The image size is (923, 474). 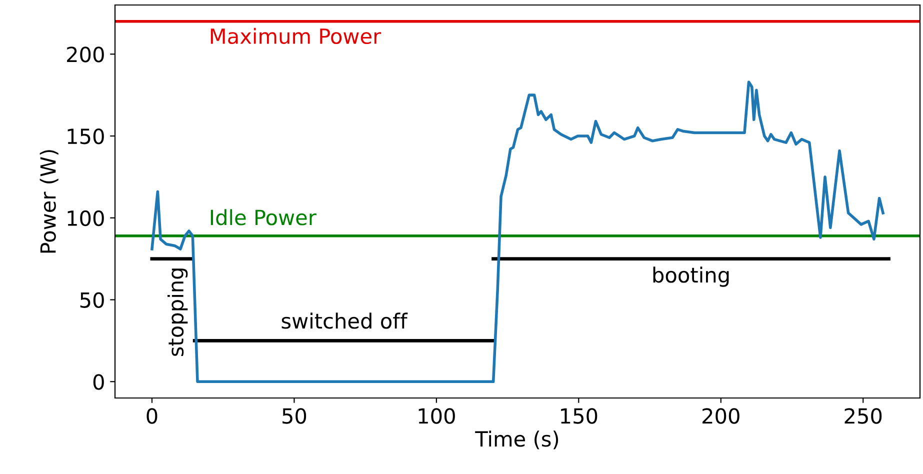 I want to click on x-tick-label: 50, so click(x=294, y=416).